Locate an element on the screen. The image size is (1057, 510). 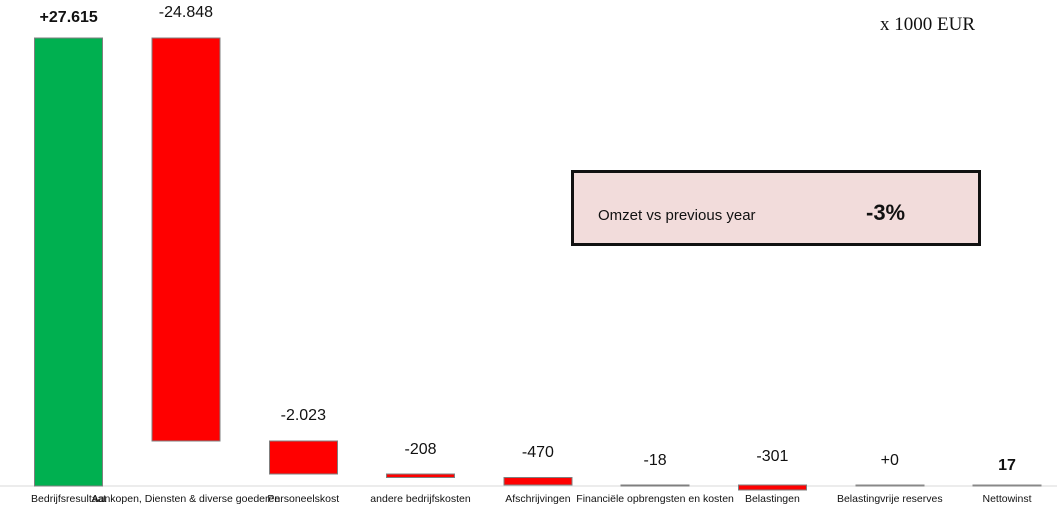
unit-label: x 1000 EUR is located at coordinates (927, 24).